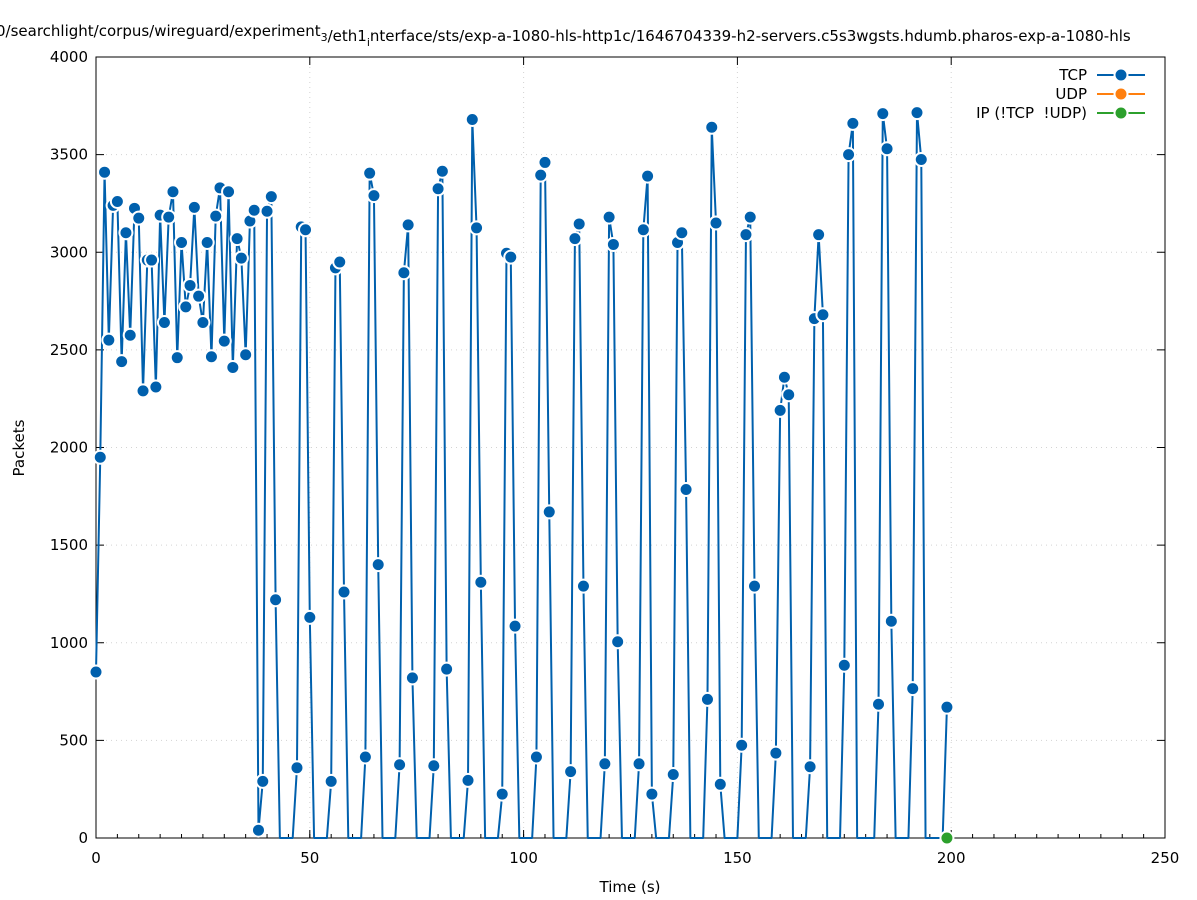 The height and width of the screenshot is (900, 1197). What do you see at coordinates (69, 57) in the screenshot?
I see `y-tick-label: 4000` at bounding box center [69, 57].